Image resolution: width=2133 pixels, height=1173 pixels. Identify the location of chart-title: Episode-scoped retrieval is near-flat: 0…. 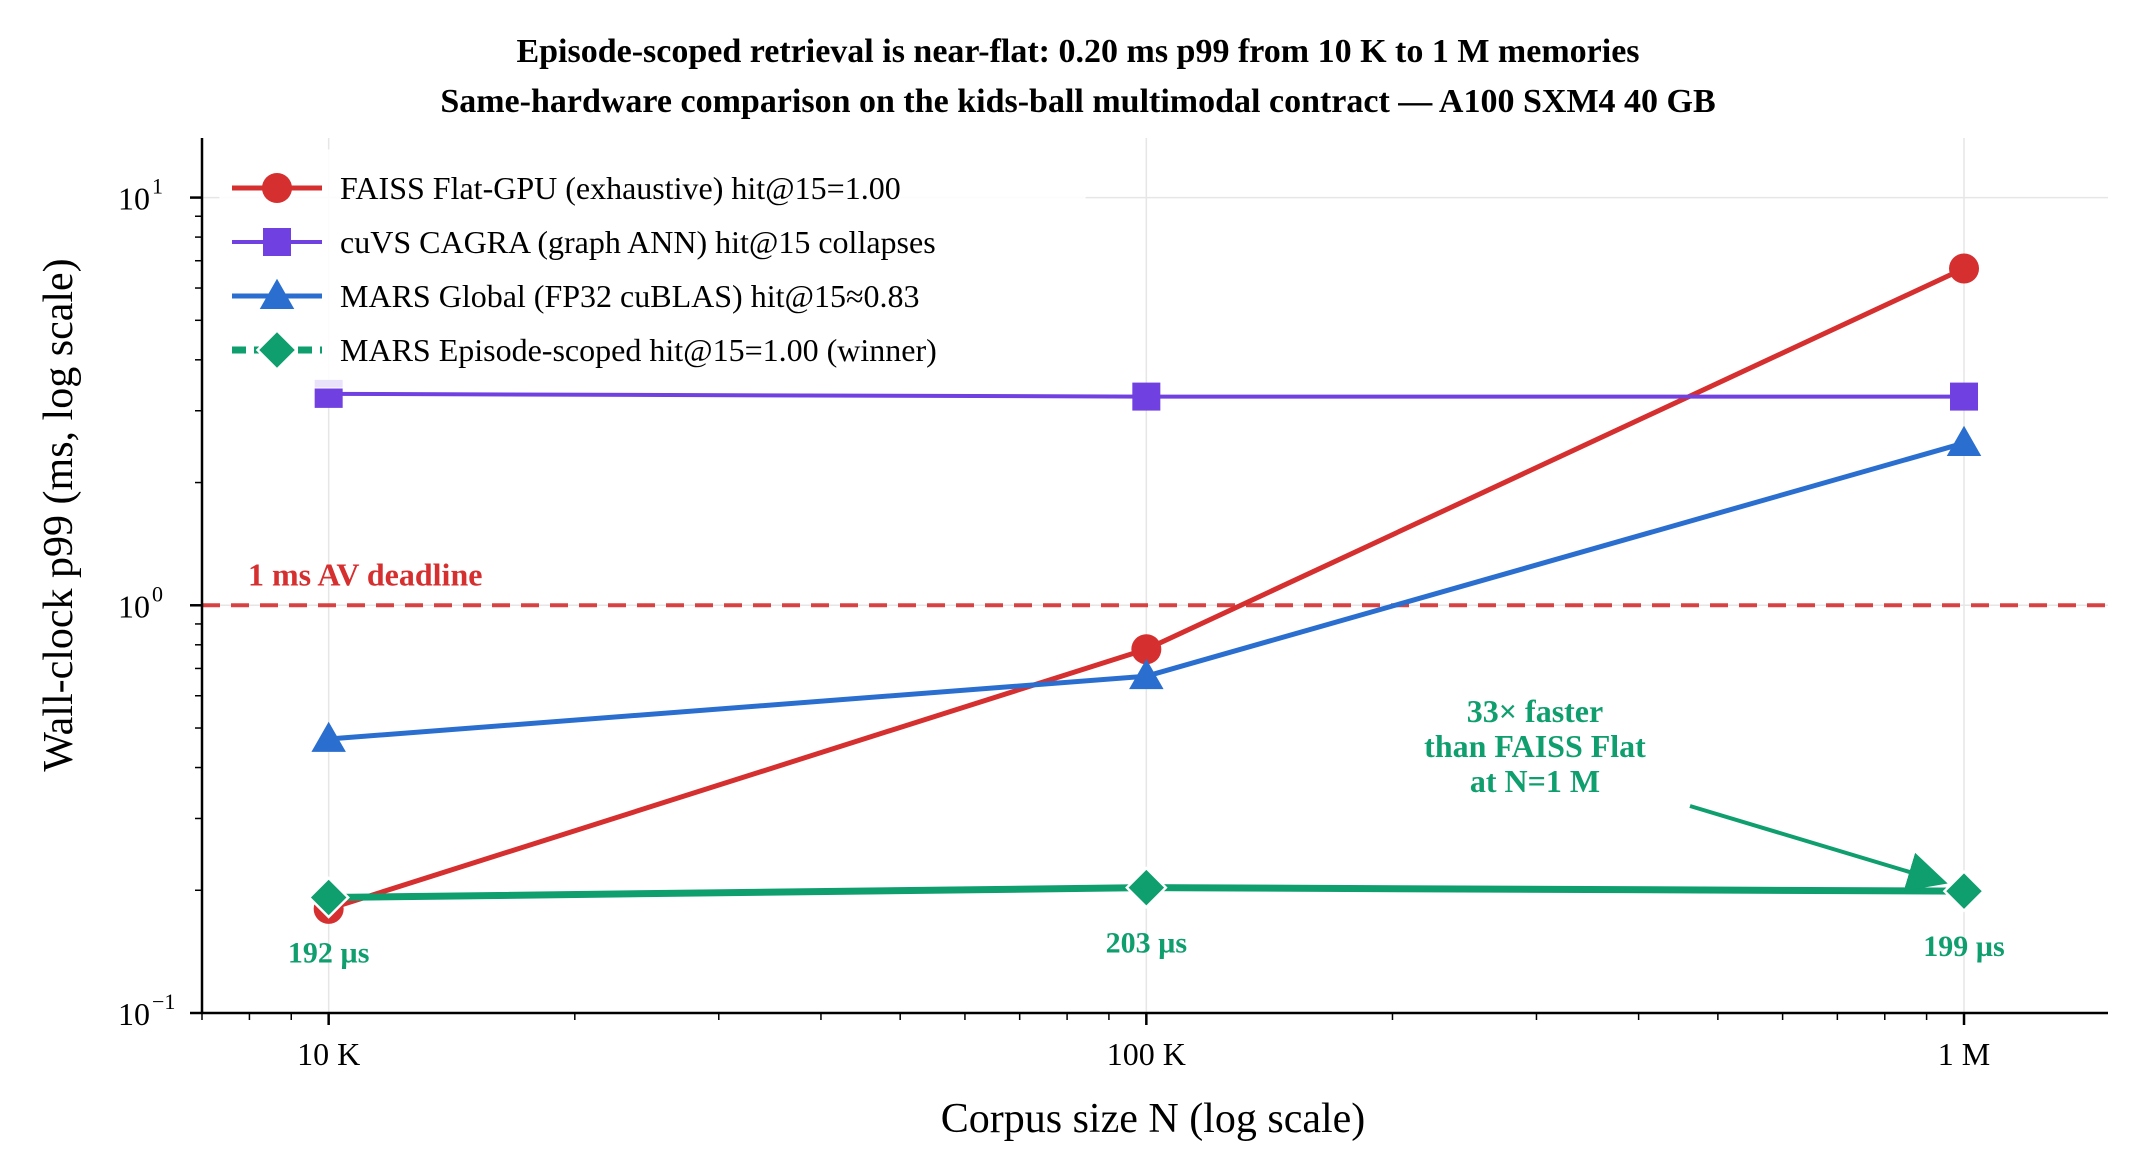
(1077, 51).